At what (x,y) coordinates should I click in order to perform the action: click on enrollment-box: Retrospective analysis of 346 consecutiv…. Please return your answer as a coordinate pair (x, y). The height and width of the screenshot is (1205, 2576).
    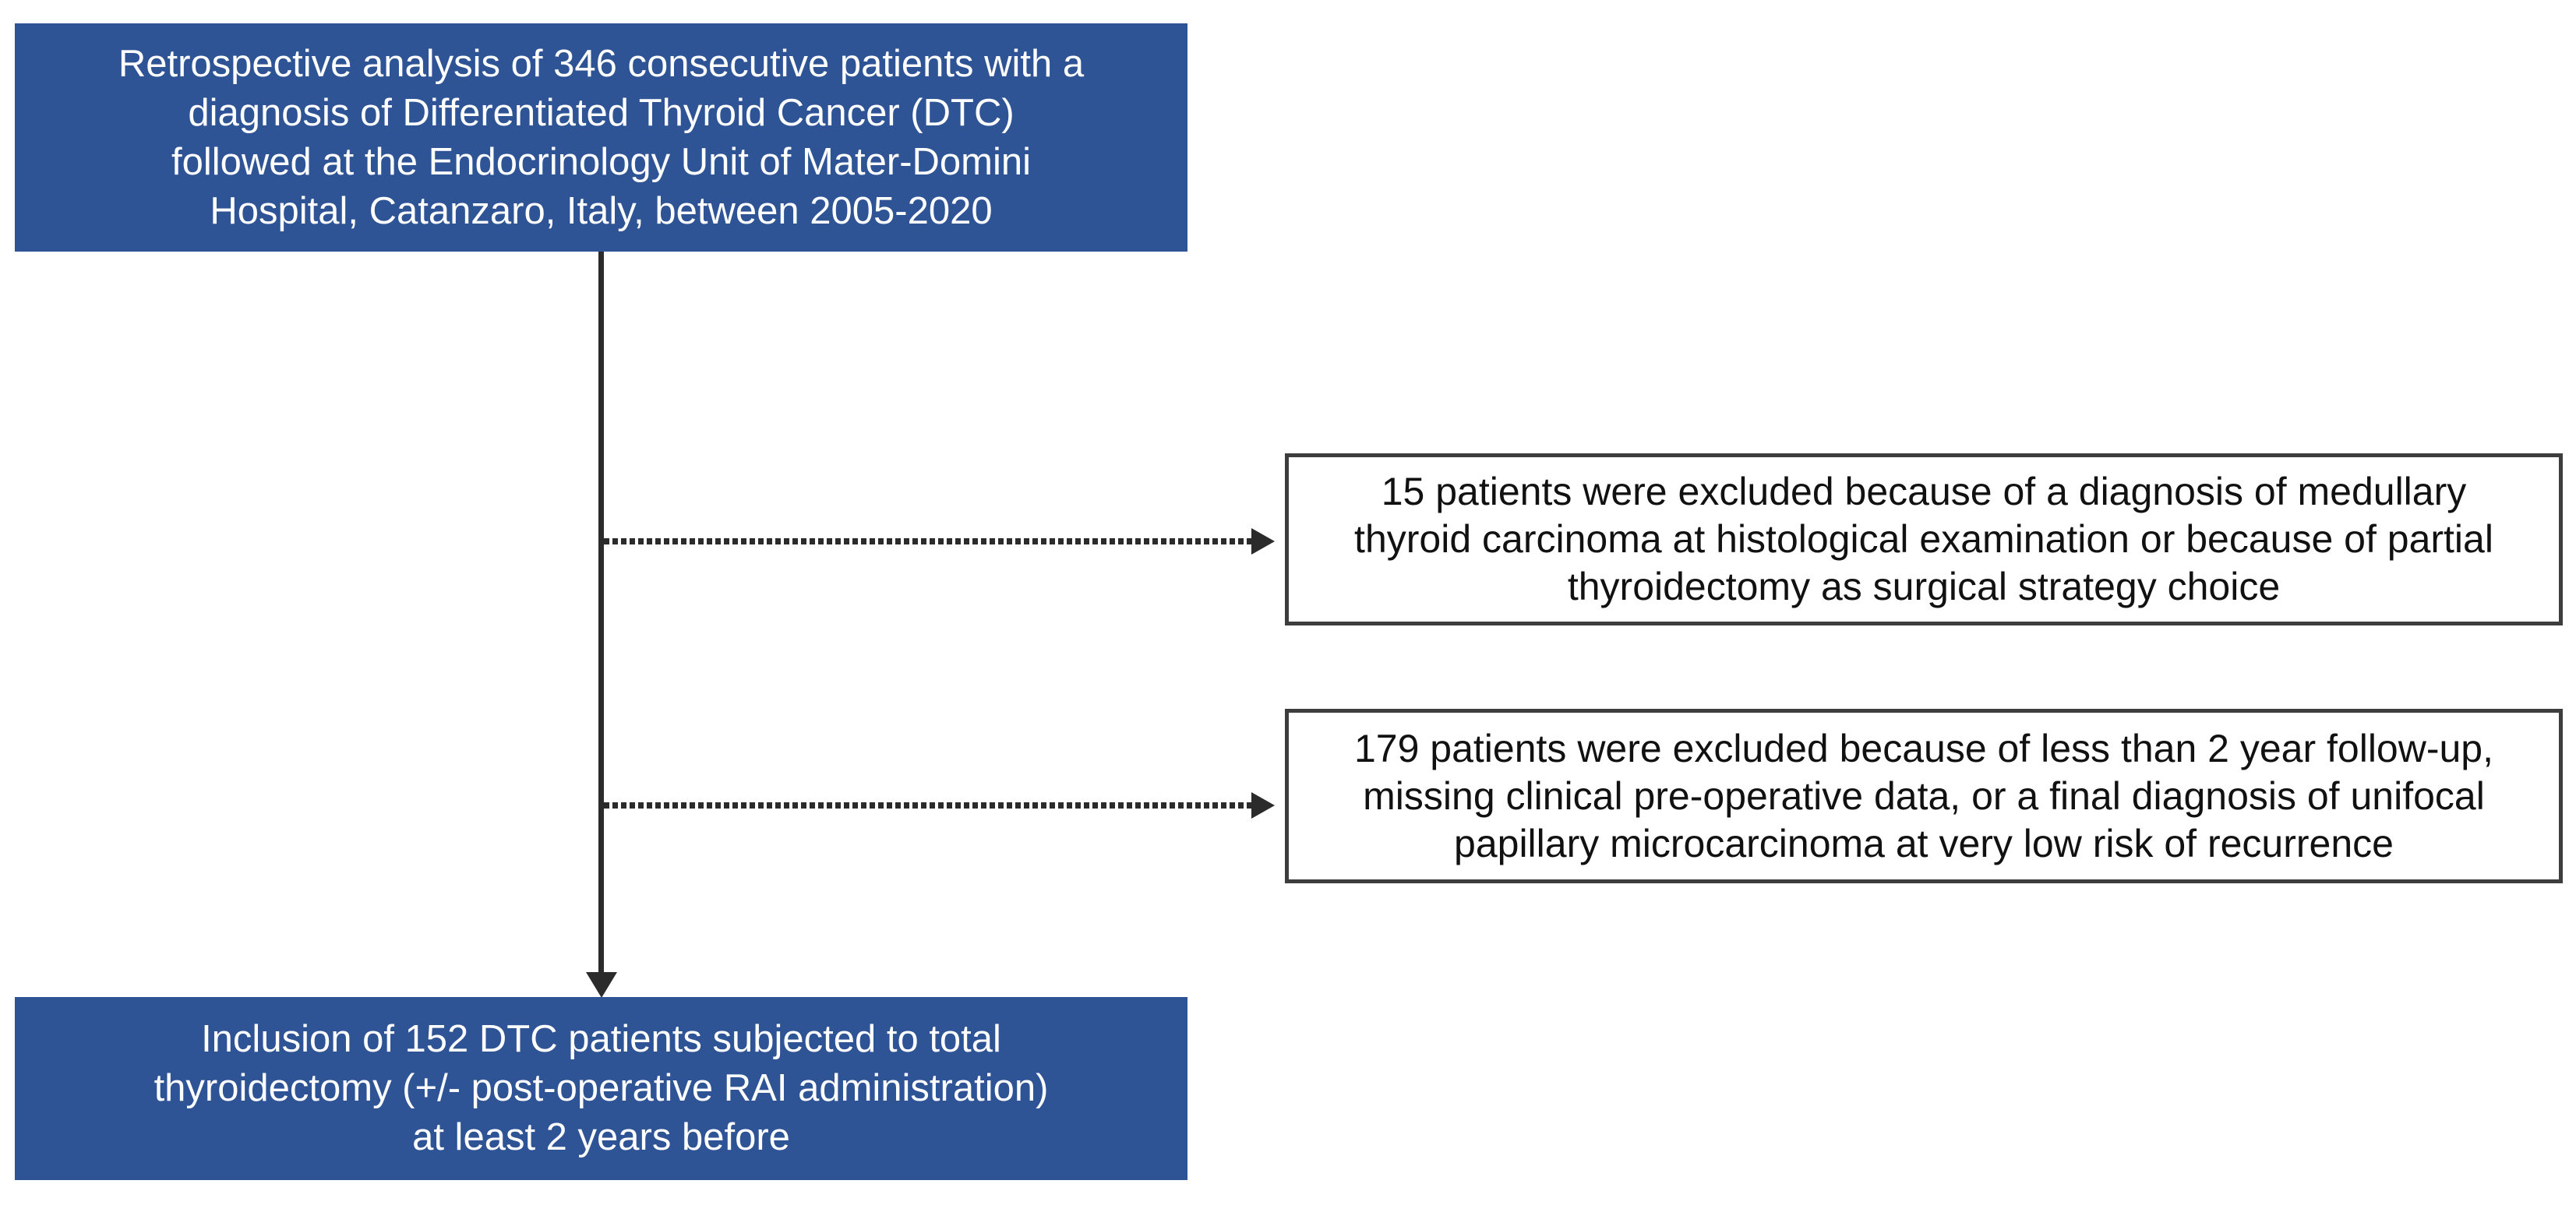
    Looking at the image, I should click on (601, 138).